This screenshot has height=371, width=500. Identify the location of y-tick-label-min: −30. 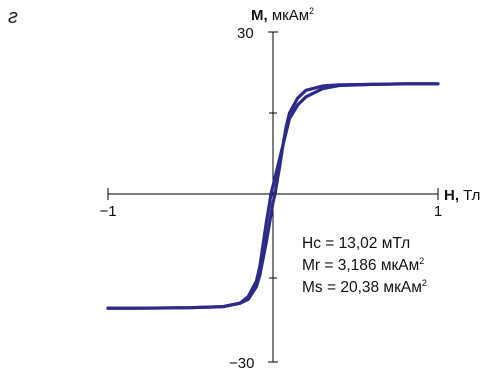
(241, 363).